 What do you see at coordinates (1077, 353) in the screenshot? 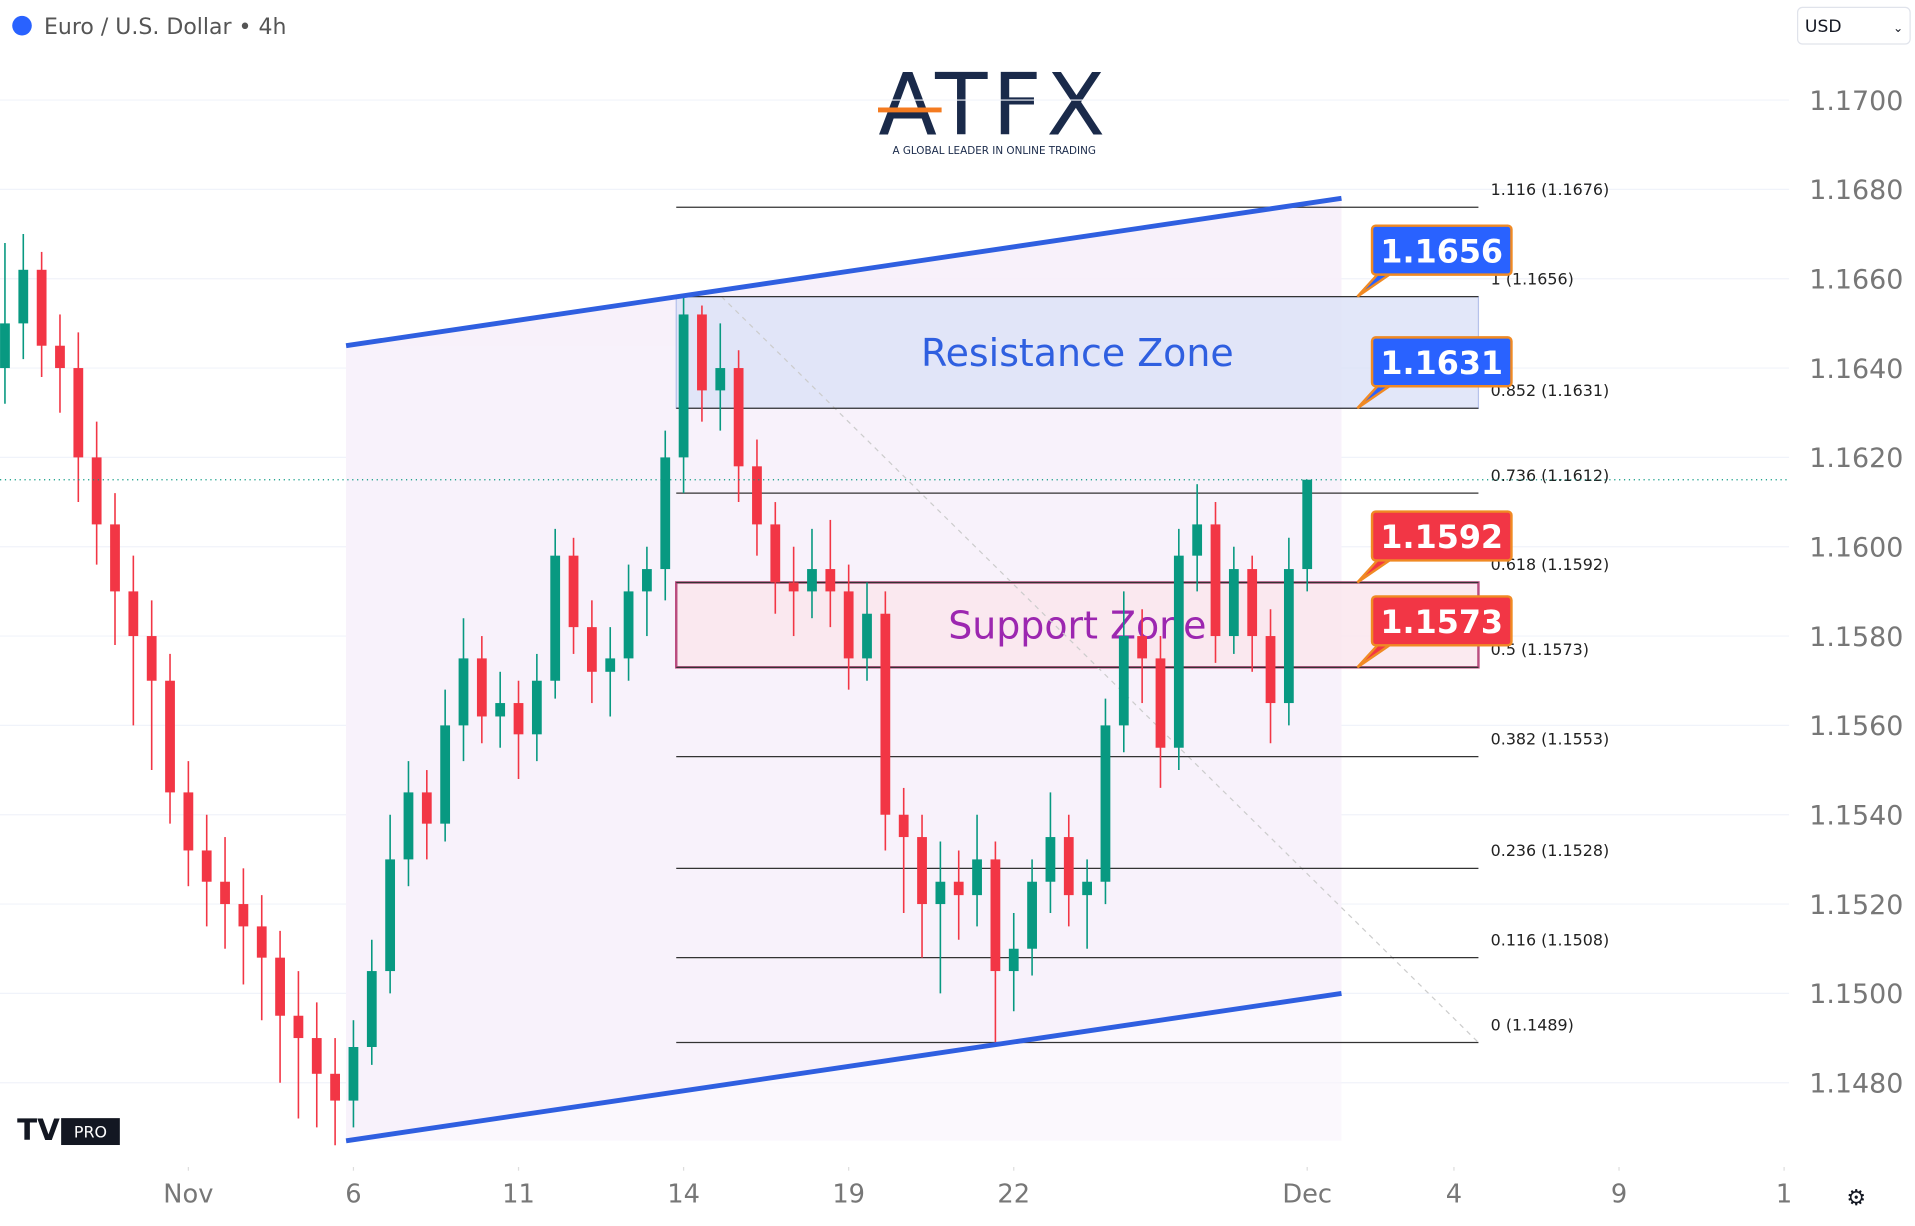
I see `zone-label: Resistance Zone` at bounding box center [1077, 353].